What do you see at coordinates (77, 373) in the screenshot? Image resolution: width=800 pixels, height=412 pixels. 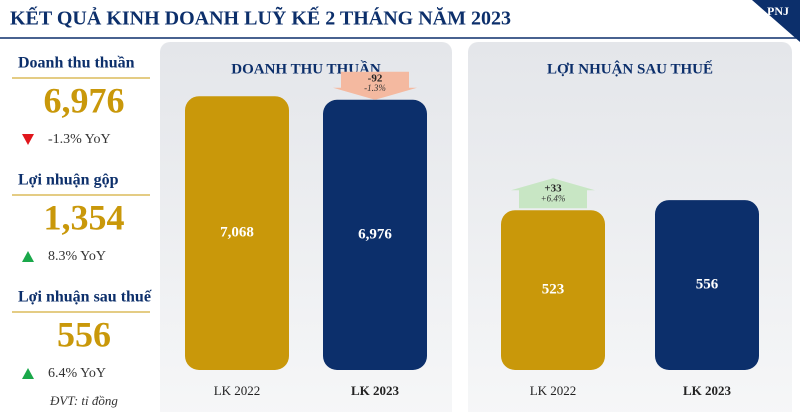 I see `kpi-change: 6.4% YoY` at bounding box center [77, 373].